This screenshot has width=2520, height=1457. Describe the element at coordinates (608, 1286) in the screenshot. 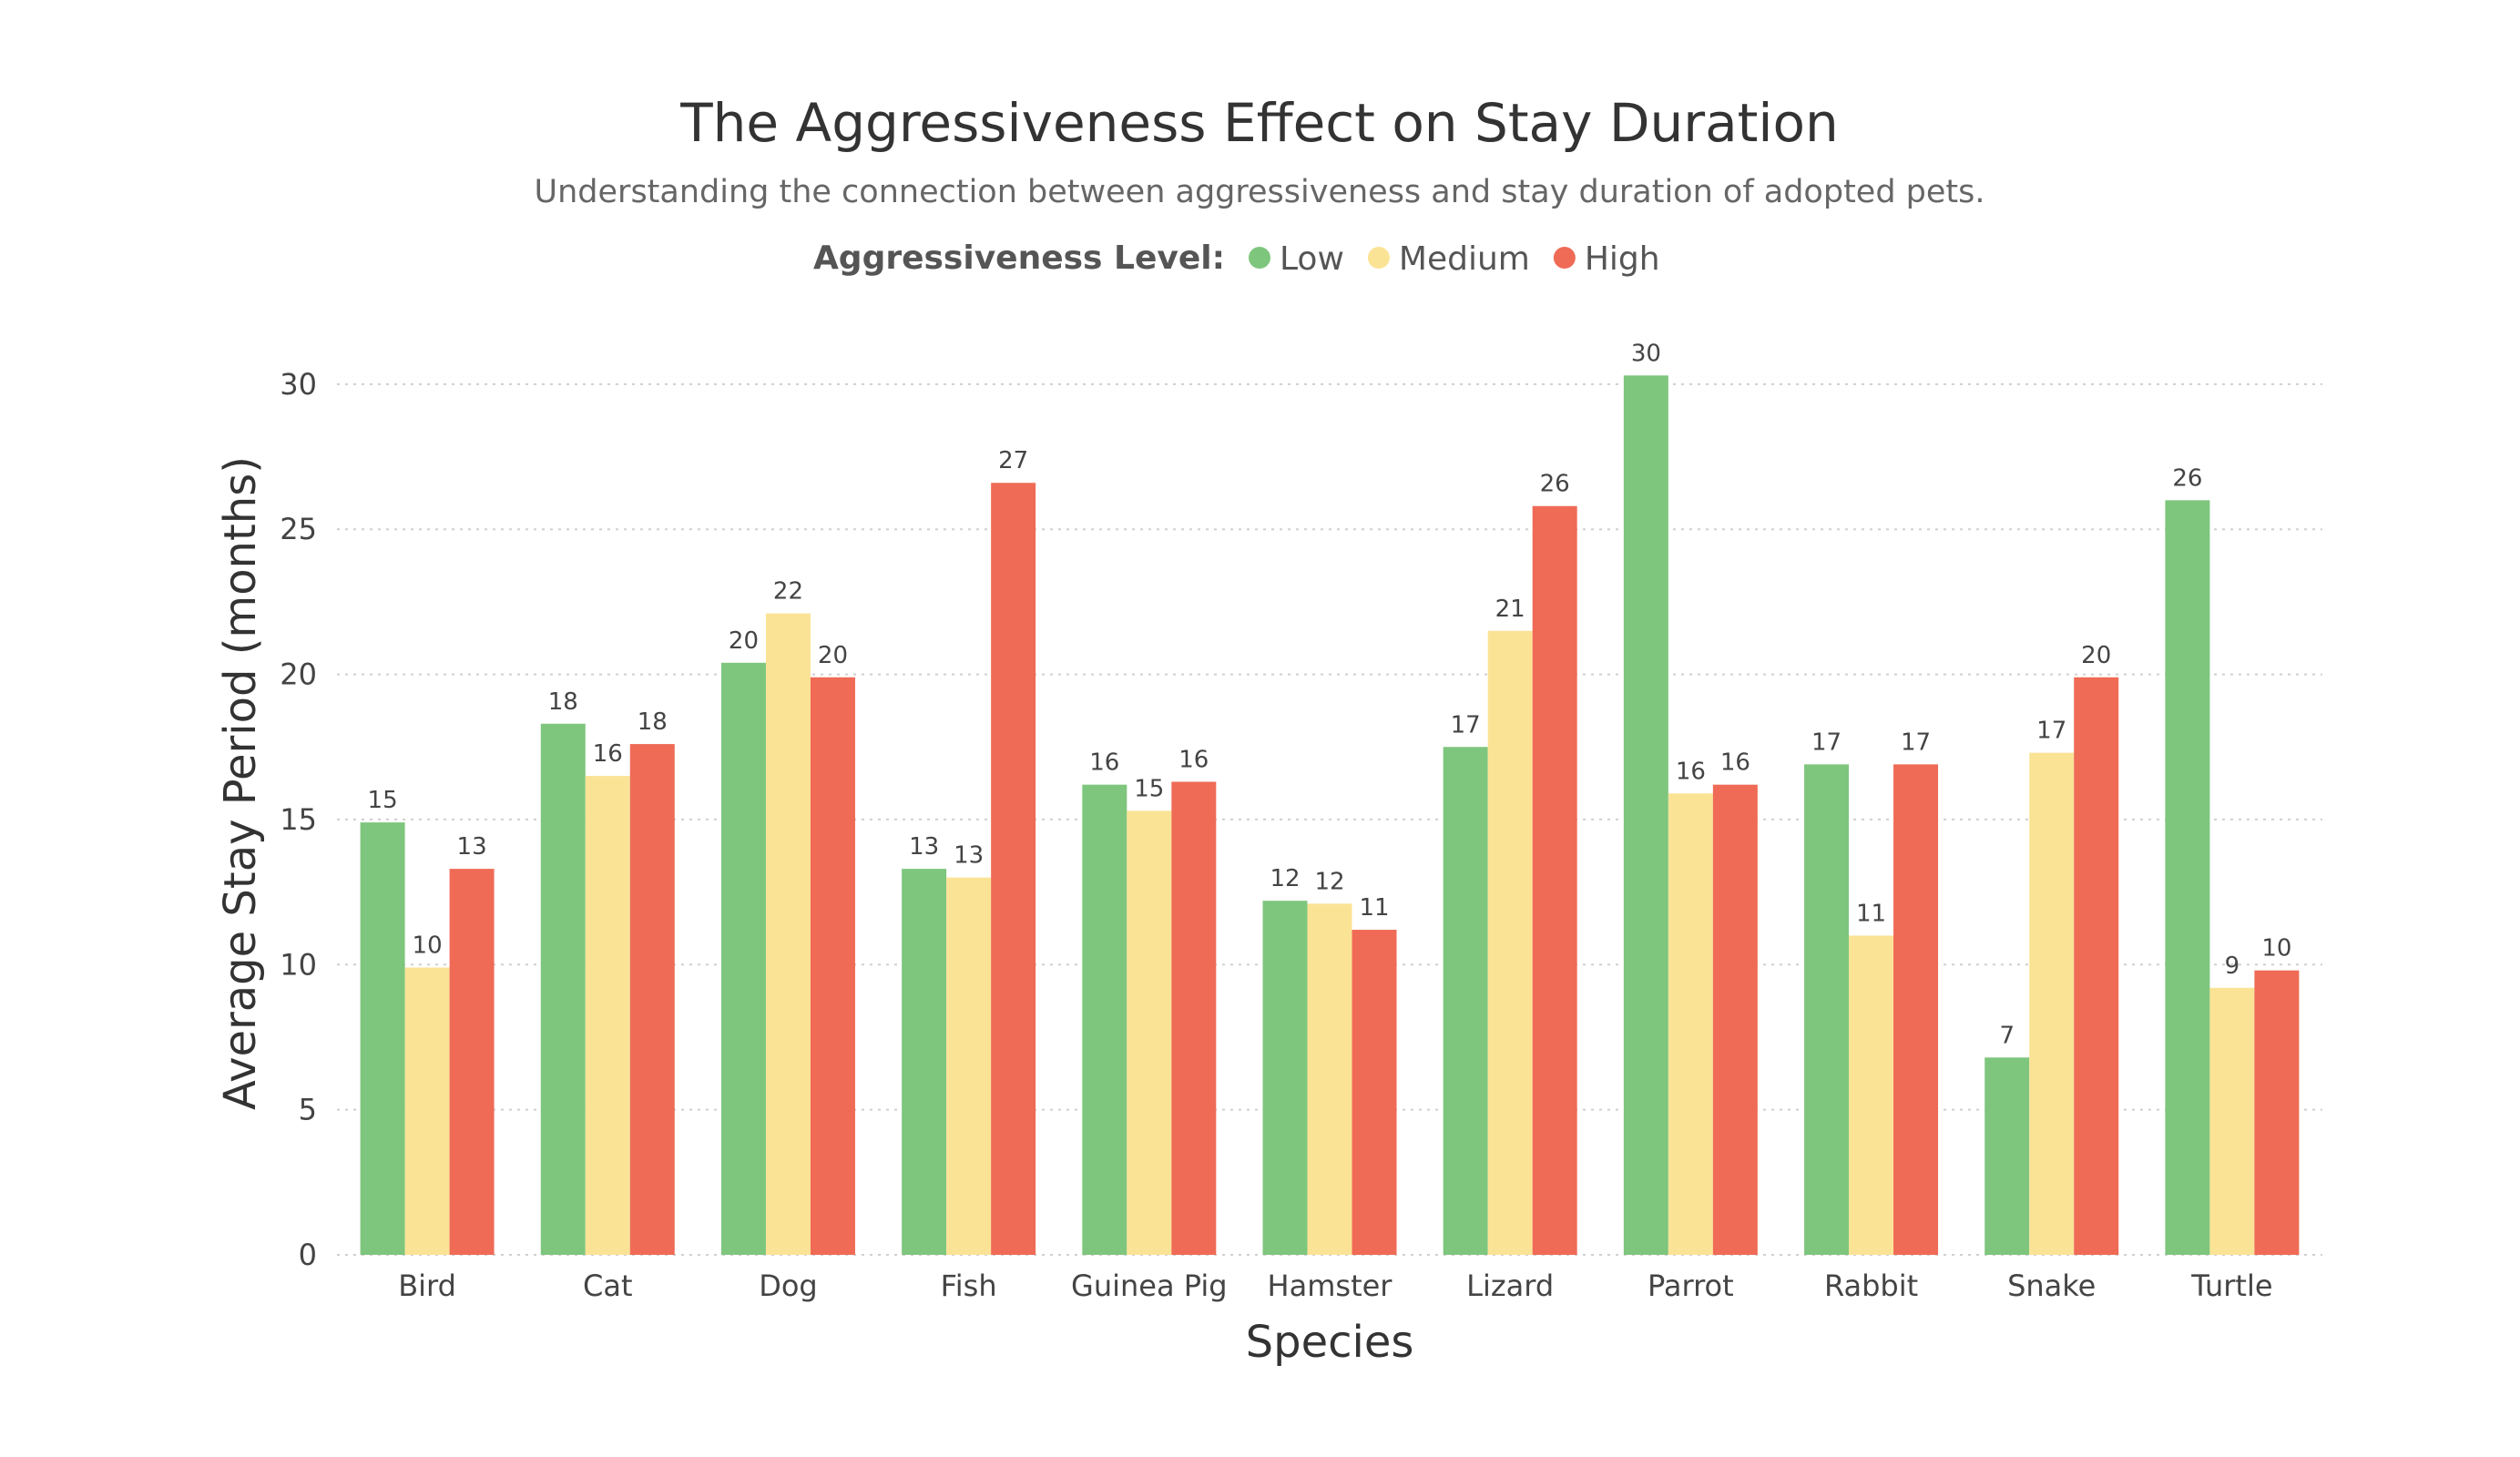

I see `x-tick-label: Cat` at that location.